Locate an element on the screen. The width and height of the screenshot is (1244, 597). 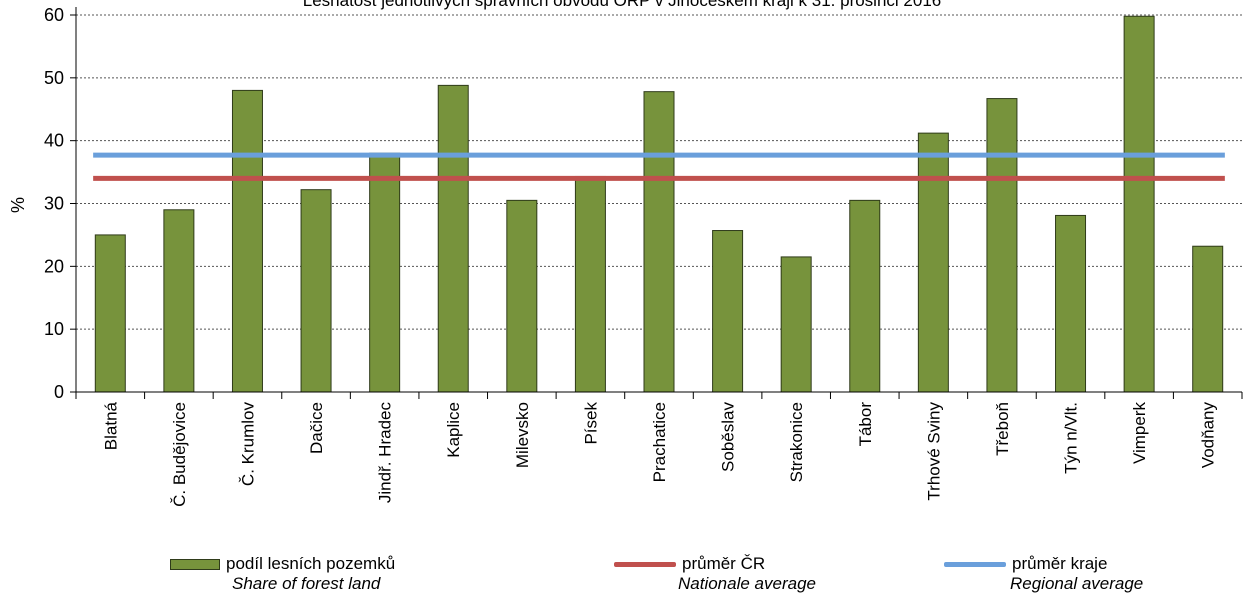
x-tick-label: Soběslav is located at coordinates (728, 437).